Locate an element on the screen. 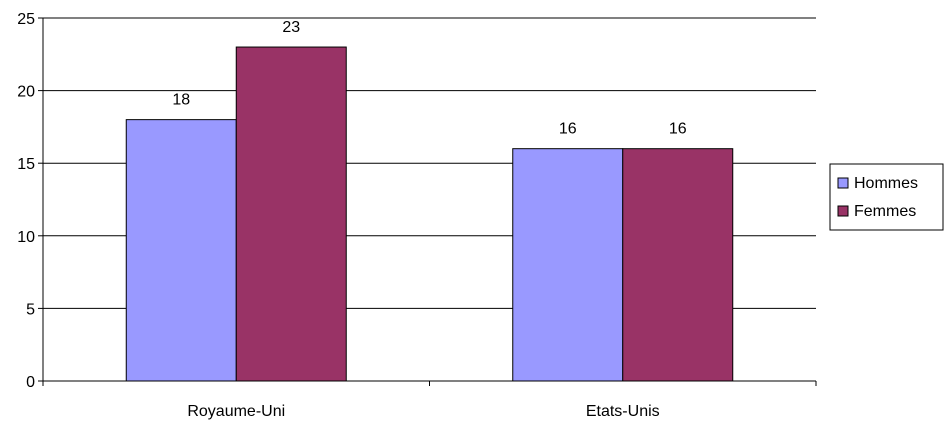 The height and width of the screenshot is (423, 944). y-tick-label: 5 is located at coordinates (30, 309).